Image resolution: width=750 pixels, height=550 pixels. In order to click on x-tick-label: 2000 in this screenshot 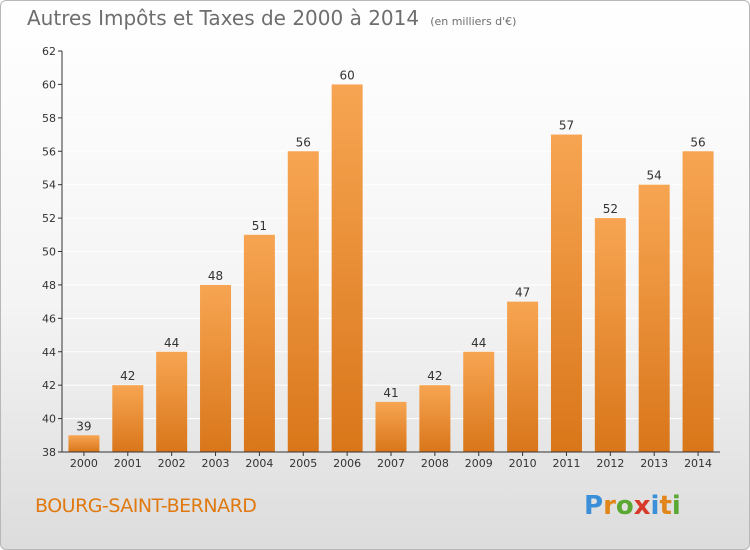, I will do `click(84, 463)`.